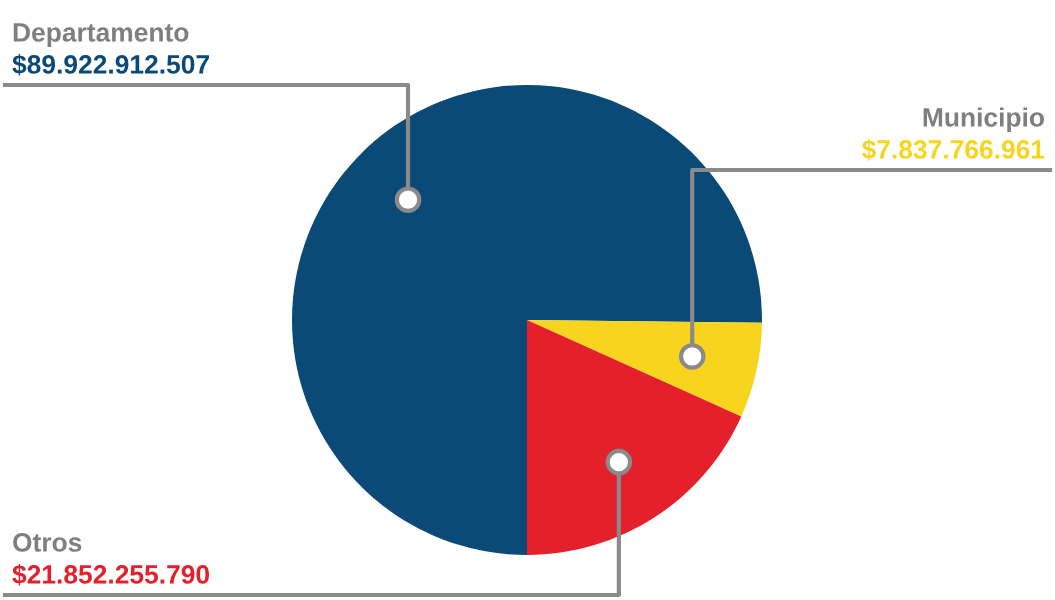  What do you see at coordinates (983, 119) in the screenshot?
I see `slice-label: Municipio` at bounding box center [983, 119].